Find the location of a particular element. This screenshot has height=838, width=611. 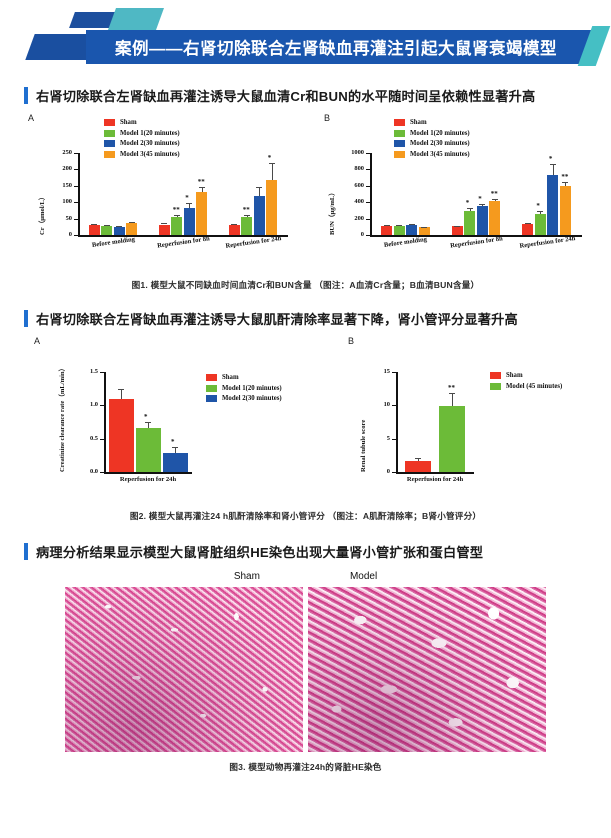

y-tick-label: 0.5 is located at coordinates (94, 438).